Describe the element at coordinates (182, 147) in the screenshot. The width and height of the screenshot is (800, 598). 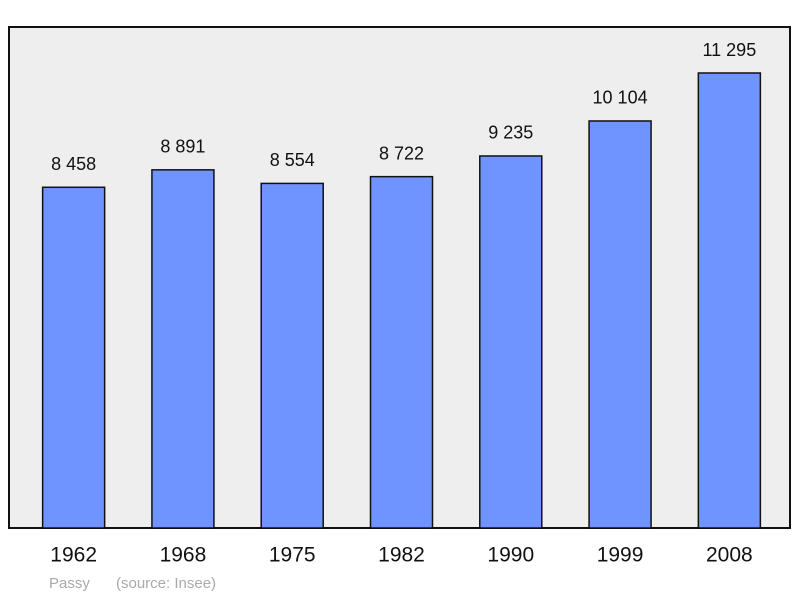
I see `value-label: 8 891` at that location.